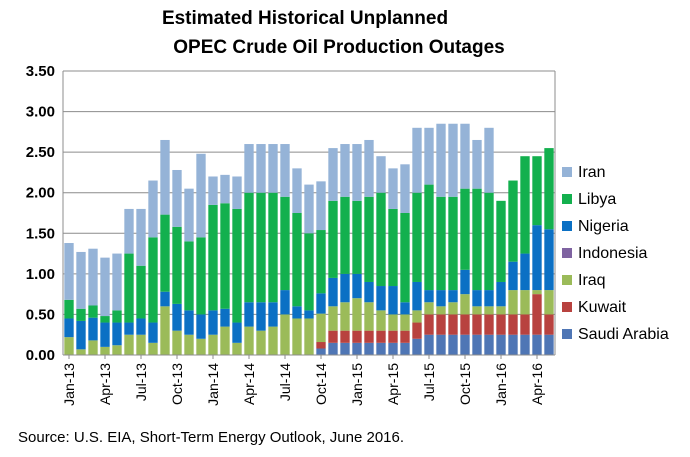 This screenshot has width=690, height=457. Describe the element at coordinates (40, 152) in the screenshot. I see `y-tick-label: 2.50` at that location.